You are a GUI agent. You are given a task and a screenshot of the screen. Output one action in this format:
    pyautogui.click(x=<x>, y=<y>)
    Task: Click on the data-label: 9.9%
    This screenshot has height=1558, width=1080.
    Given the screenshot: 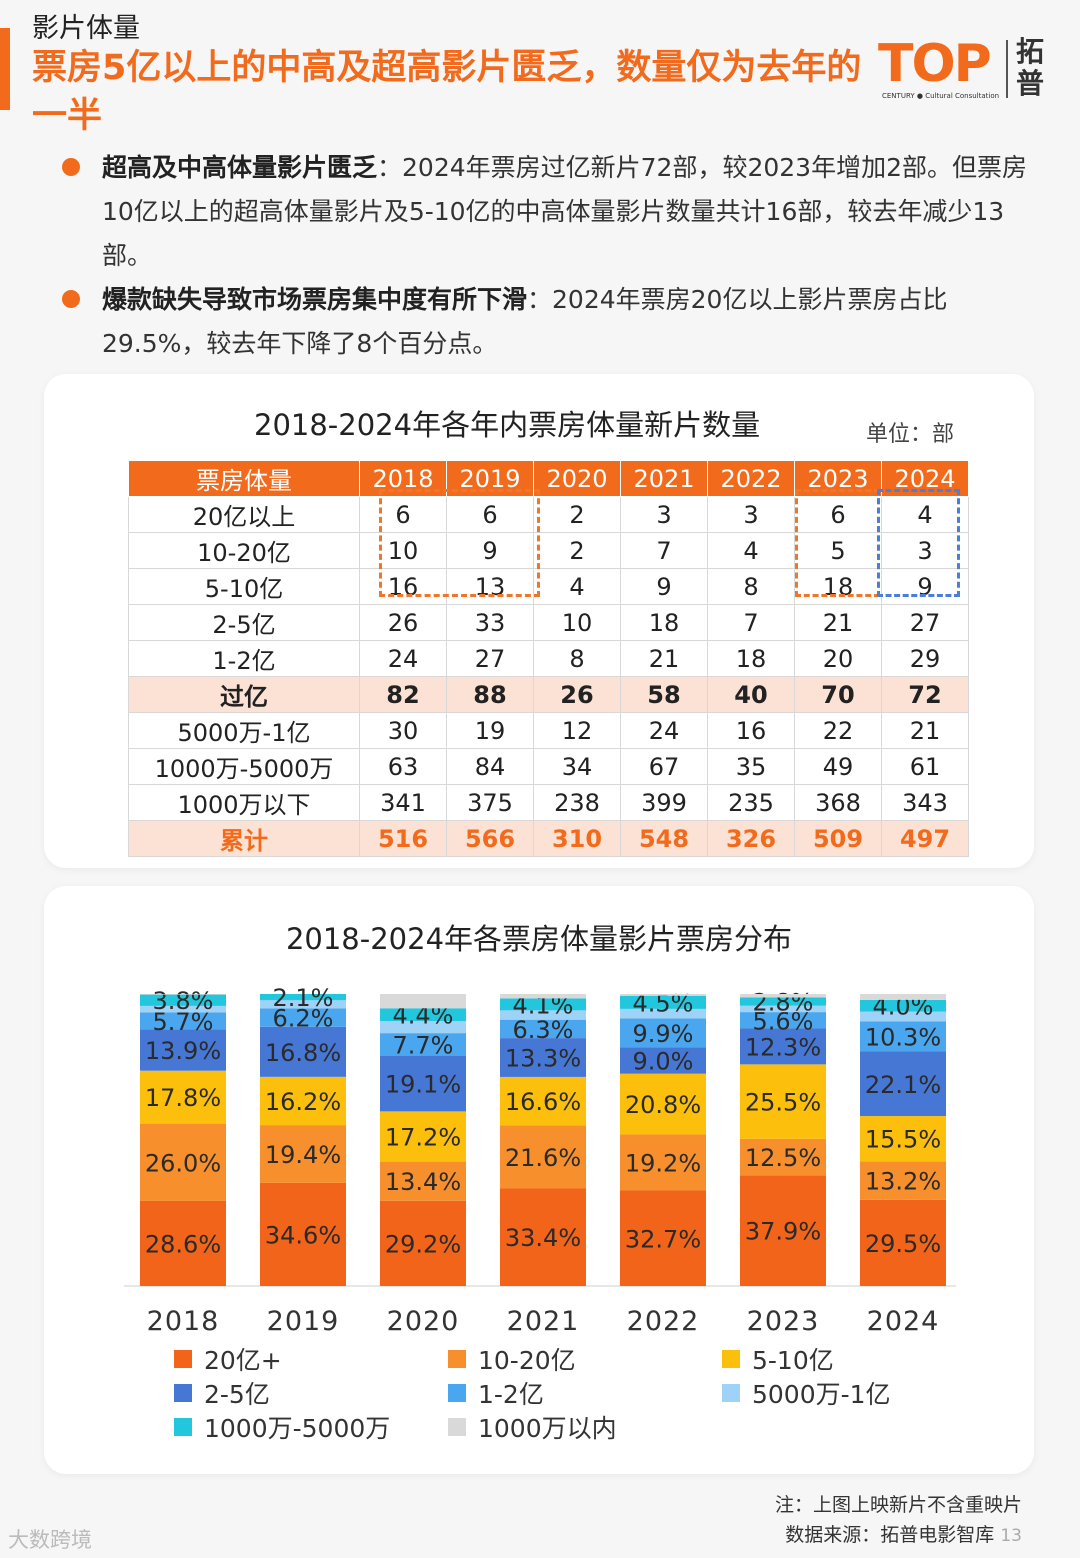 What is the action you would take?
    pyautogui.click(x=663, y=1034)
    